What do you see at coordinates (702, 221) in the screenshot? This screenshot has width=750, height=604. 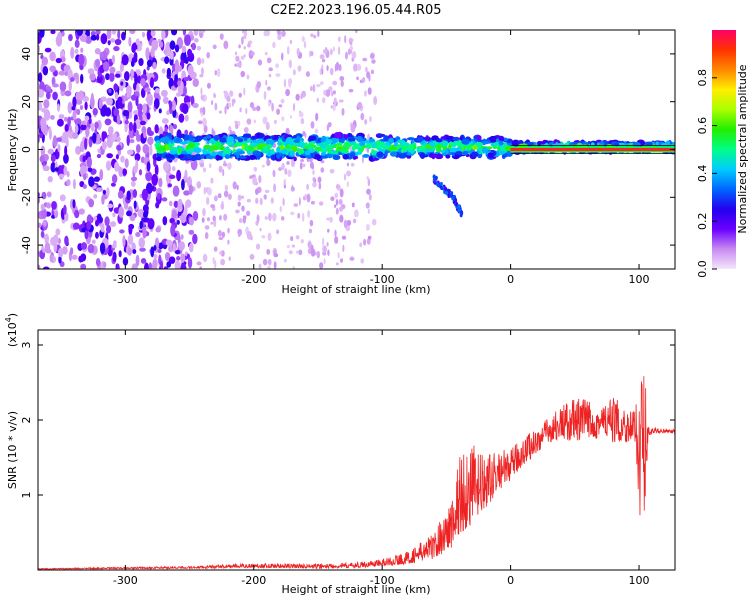 I see `colorbar-tick-label: 0.2` at bounding box center [702, 221].